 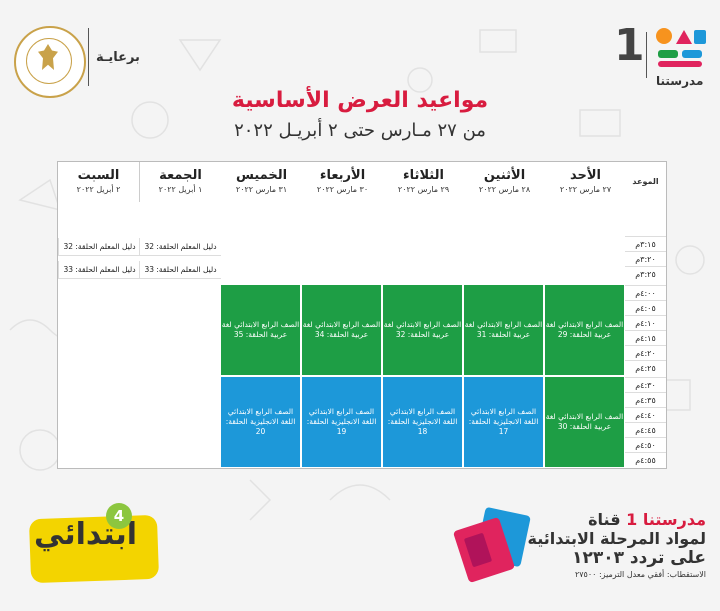 What do you see at coordinates (261, 175) in the screenshot?
I see `day-name: الخميس` at bounding box center [261, 175].